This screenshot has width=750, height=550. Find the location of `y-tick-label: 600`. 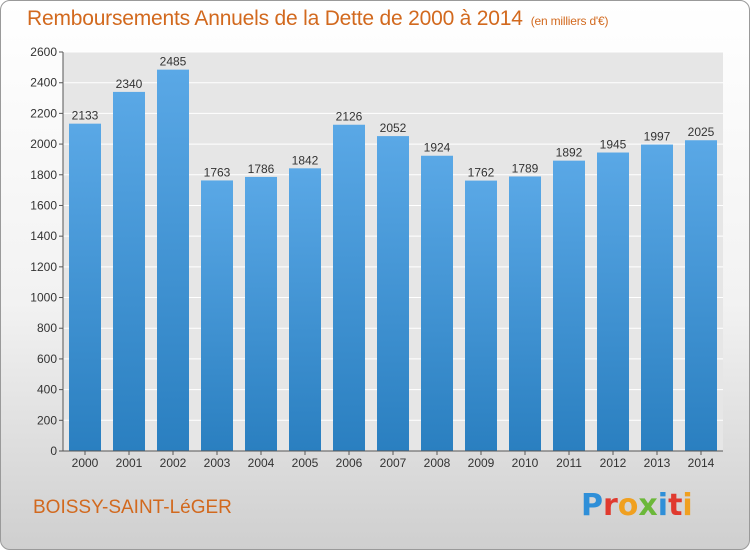

y-tick-label: 600 is located at coordinates (47, 359).